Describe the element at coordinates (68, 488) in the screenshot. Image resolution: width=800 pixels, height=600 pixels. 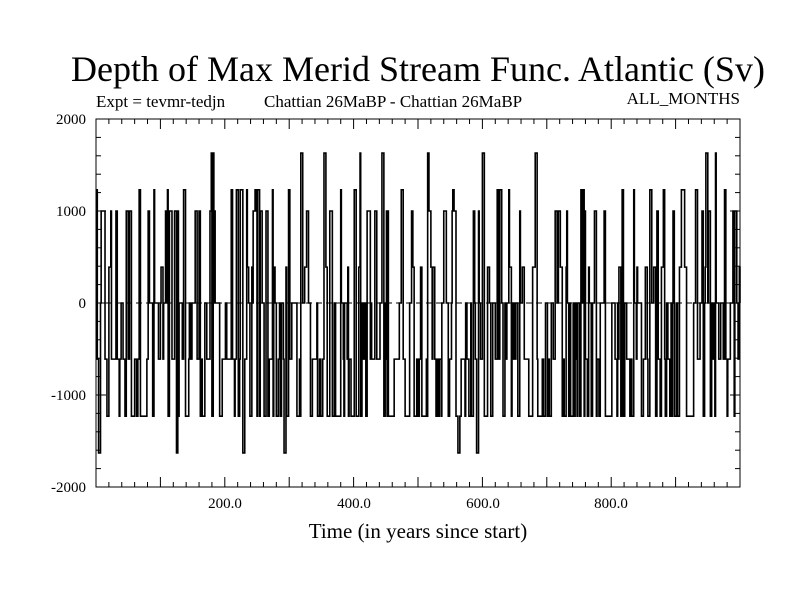
I see `y-tick-label-neg2000: -2000` at that location.